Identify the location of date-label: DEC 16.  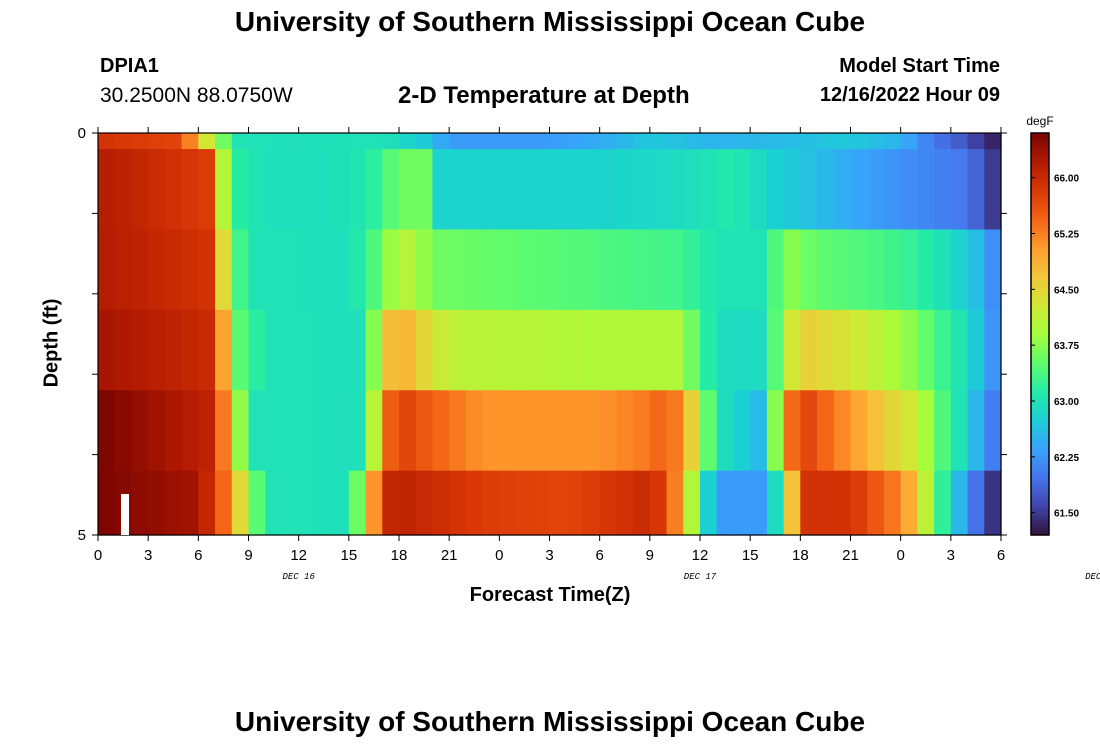
(298, 577).